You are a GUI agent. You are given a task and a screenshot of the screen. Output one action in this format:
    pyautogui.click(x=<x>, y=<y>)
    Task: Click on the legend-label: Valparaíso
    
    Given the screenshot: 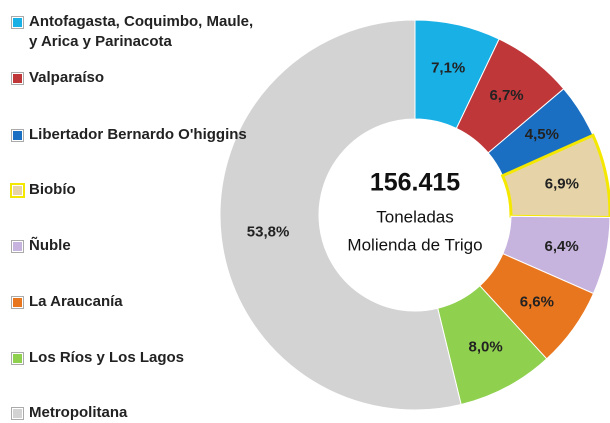 What is the action you would take?
    pyautogui.click(x=67, y=77)
    